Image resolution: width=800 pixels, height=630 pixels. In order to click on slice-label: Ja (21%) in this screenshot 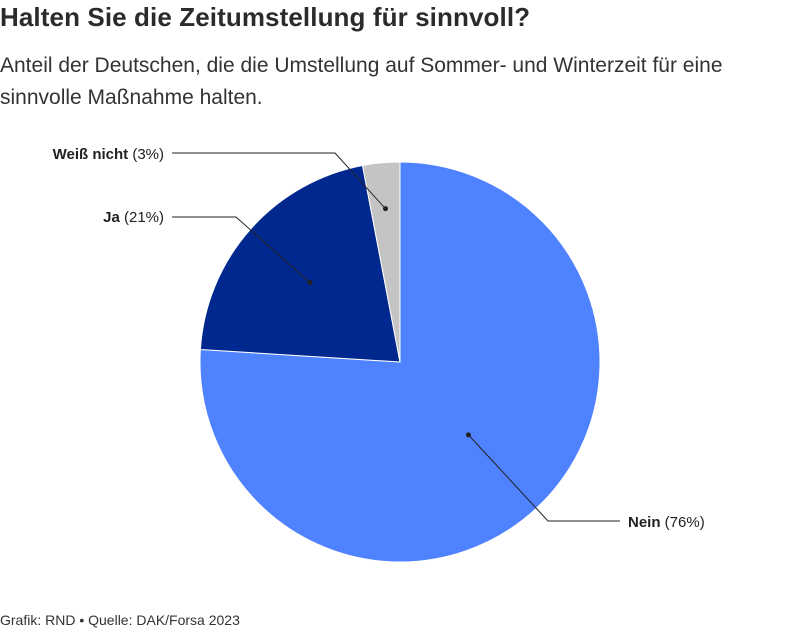, I will do `click(133, 217)`.